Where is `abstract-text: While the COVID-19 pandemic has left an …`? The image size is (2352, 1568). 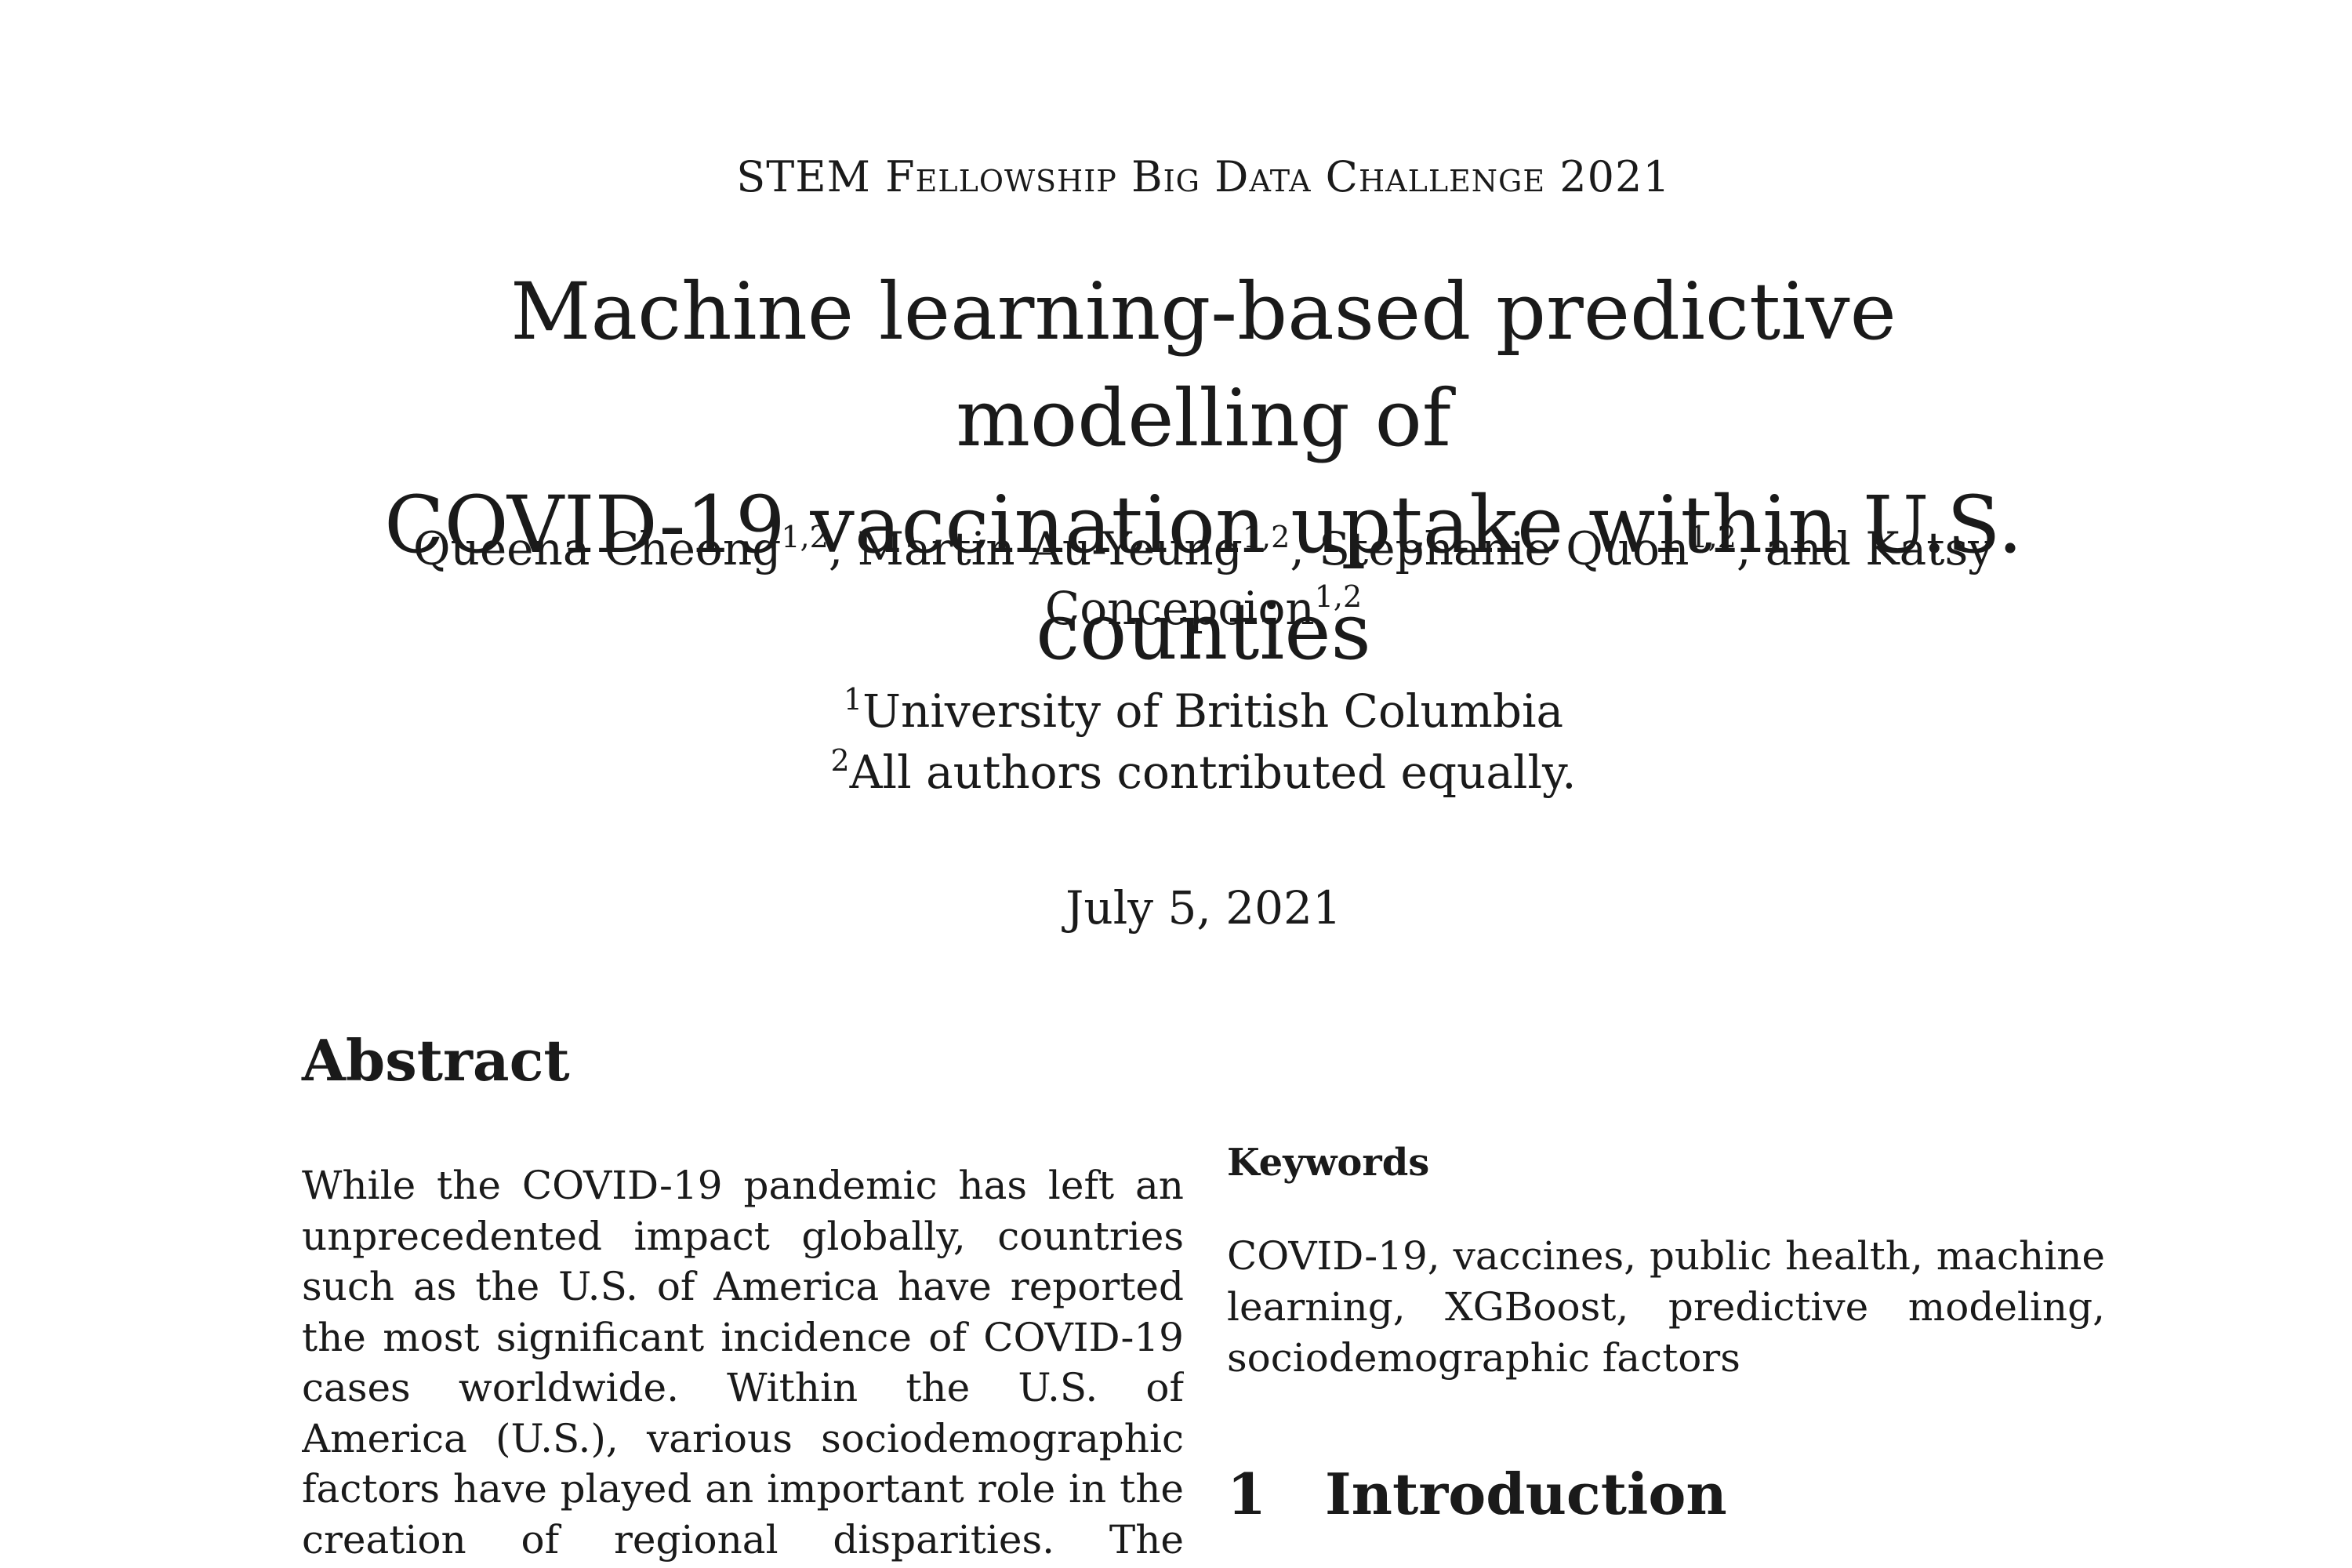 abstract-text: While the COVID-19 pandemic has left an … is located at coordinates (743, 1365).